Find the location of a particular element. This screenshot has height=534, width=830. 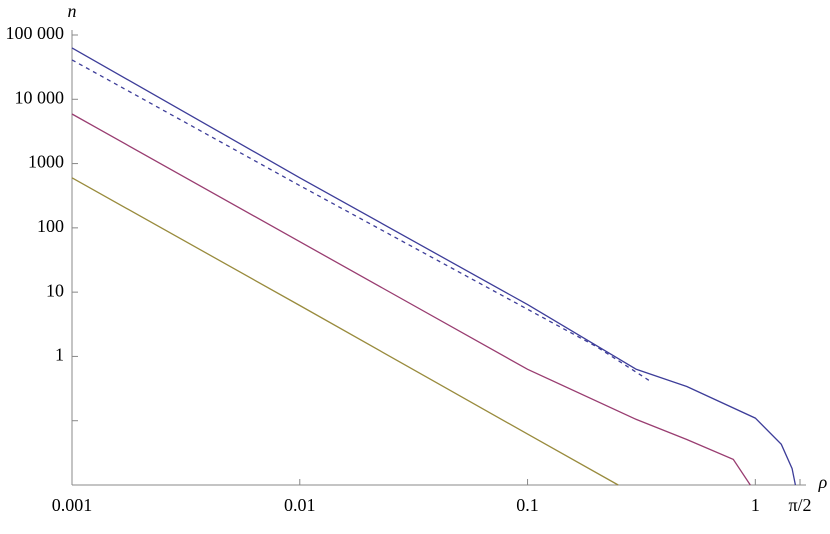

y-axis-label: n is located at coordinates (72, 11).